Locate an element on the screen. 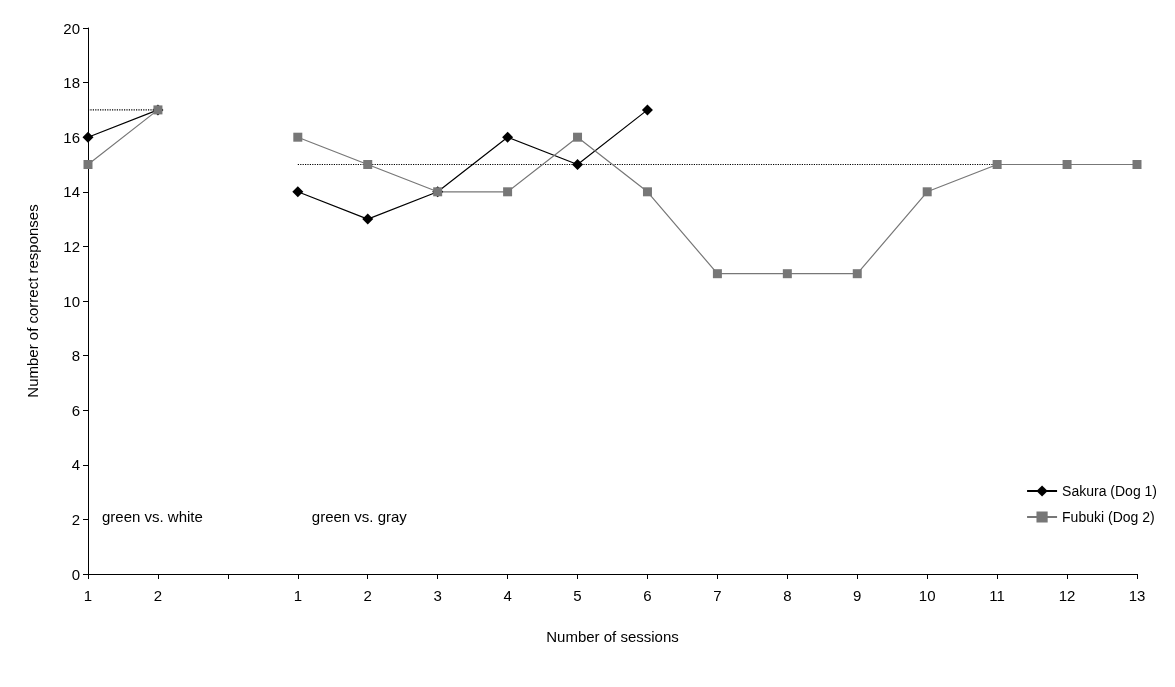  y-axis-title: Number of correct responses is located at coordinates (32, 301).